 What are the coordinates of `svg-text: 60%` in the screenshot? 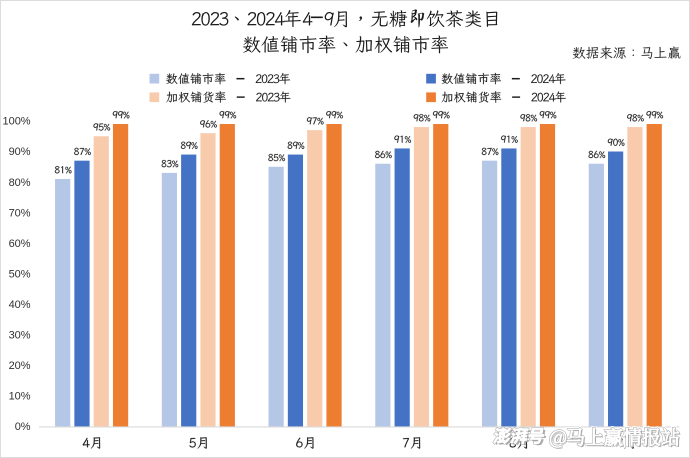 It's located at (20, 244).